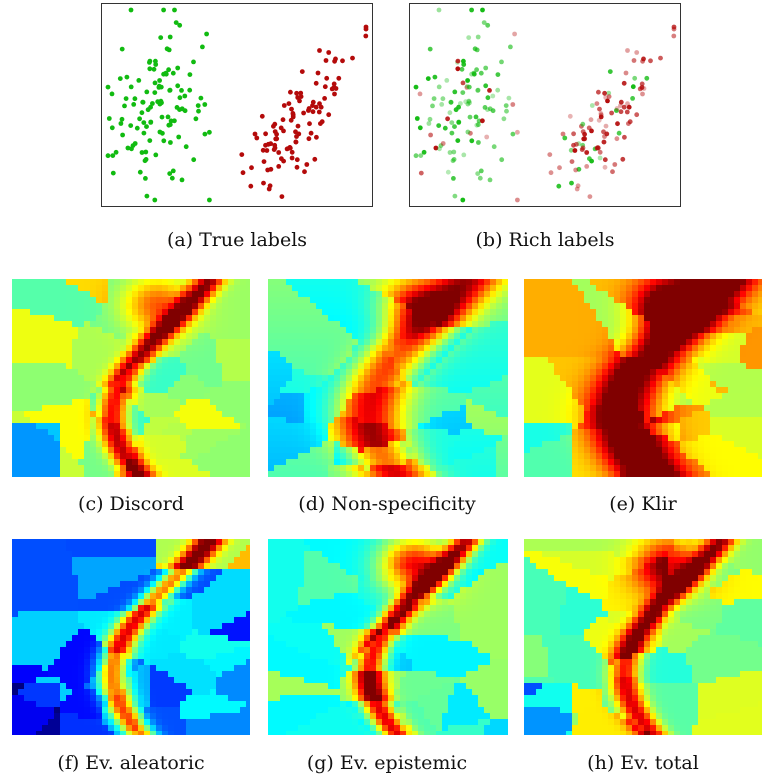  What do you see at coordinates (131, 504) in the screenshot?
I see `caption-c: (c) Discord` at bounding box center [131, 504].